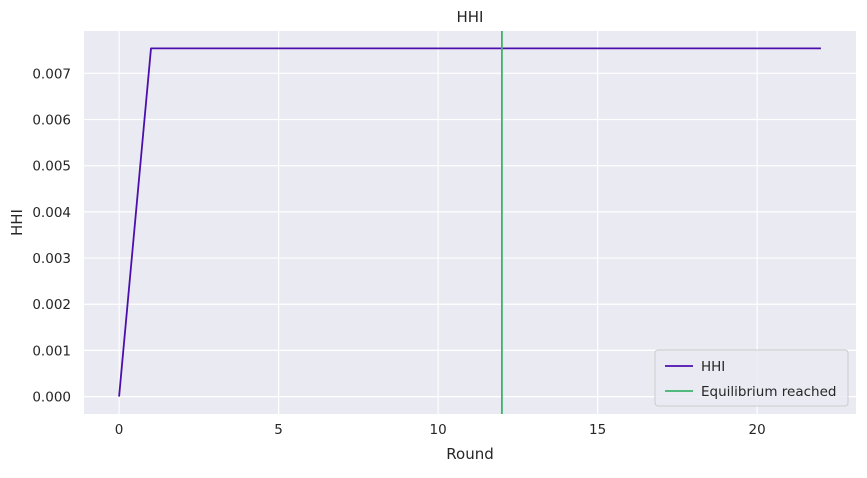 This screenshot has width=867, height=478. I want to click on chart-title: HHI, so click(470, 17).